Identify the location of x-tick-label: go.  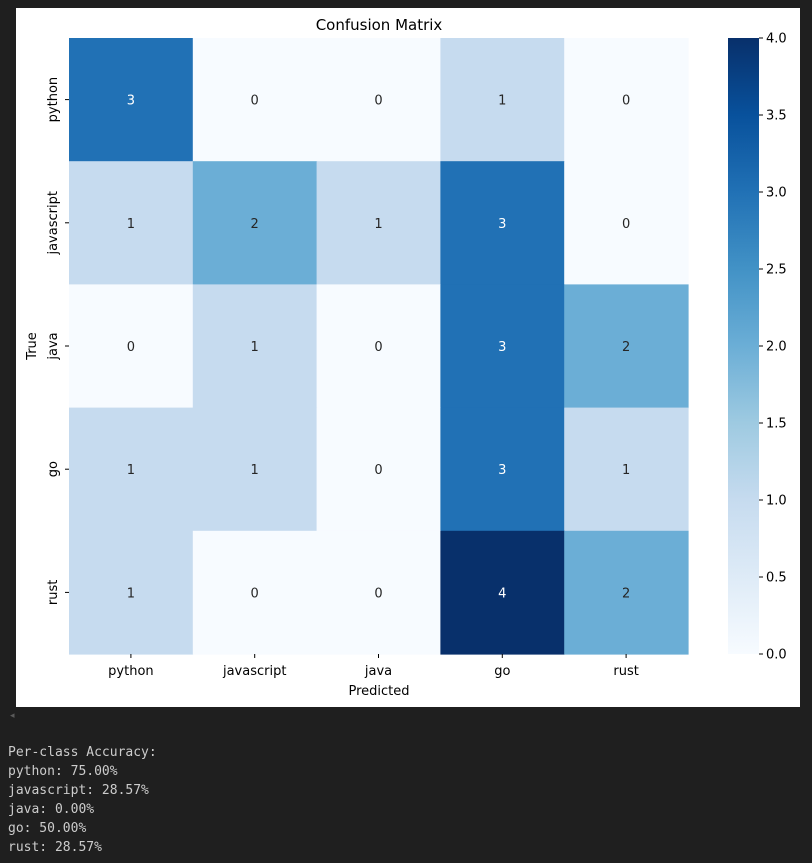
(502, 671).